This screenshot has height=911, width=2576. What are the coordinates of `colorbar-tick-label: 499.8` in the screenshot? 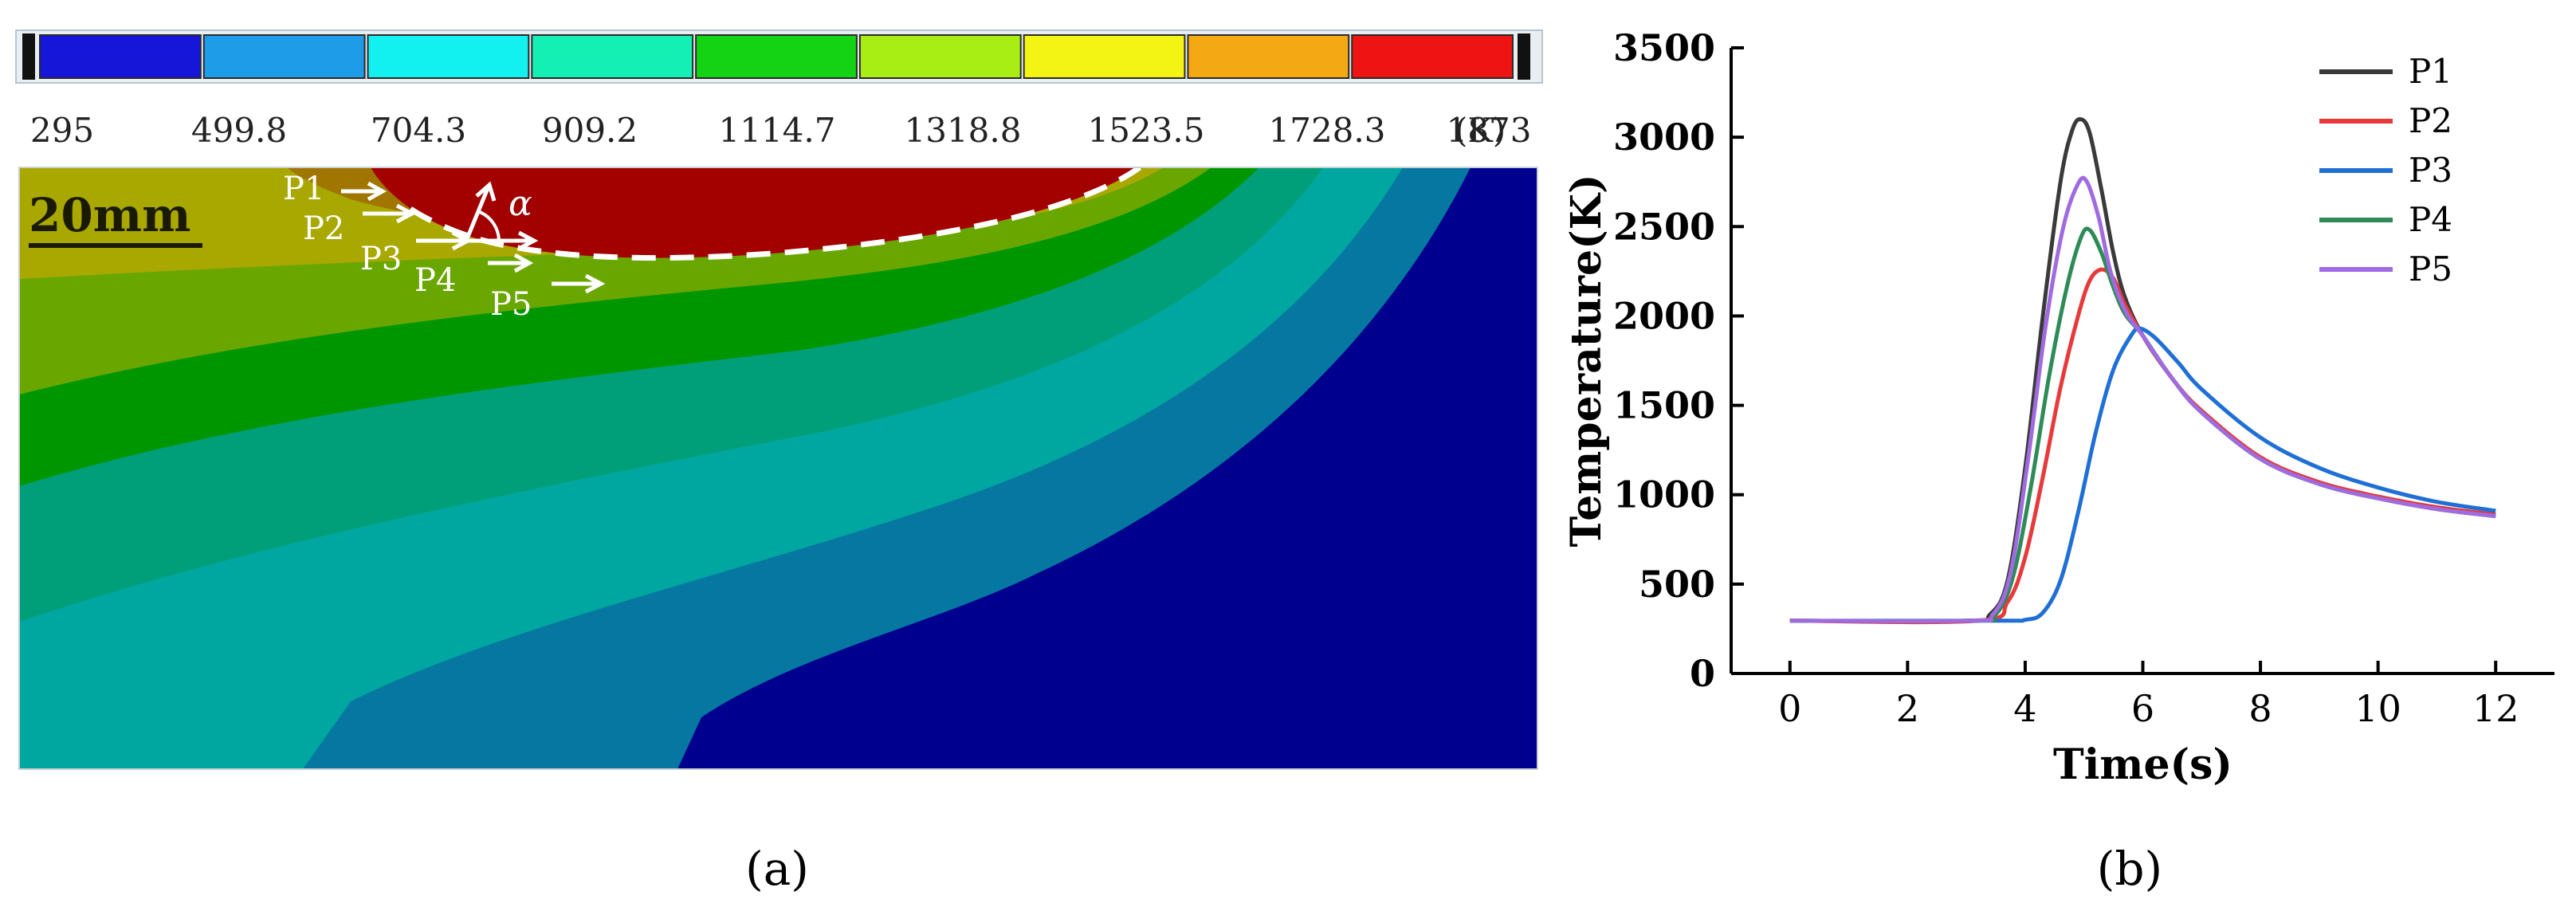 It's located at (239, 130).